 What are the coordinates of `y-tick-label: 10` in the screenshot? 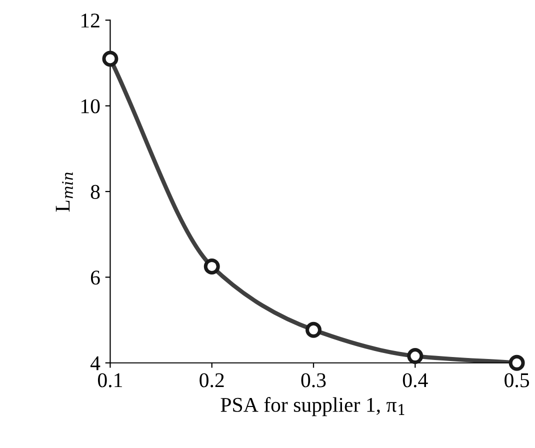 It's located at (90, 106).